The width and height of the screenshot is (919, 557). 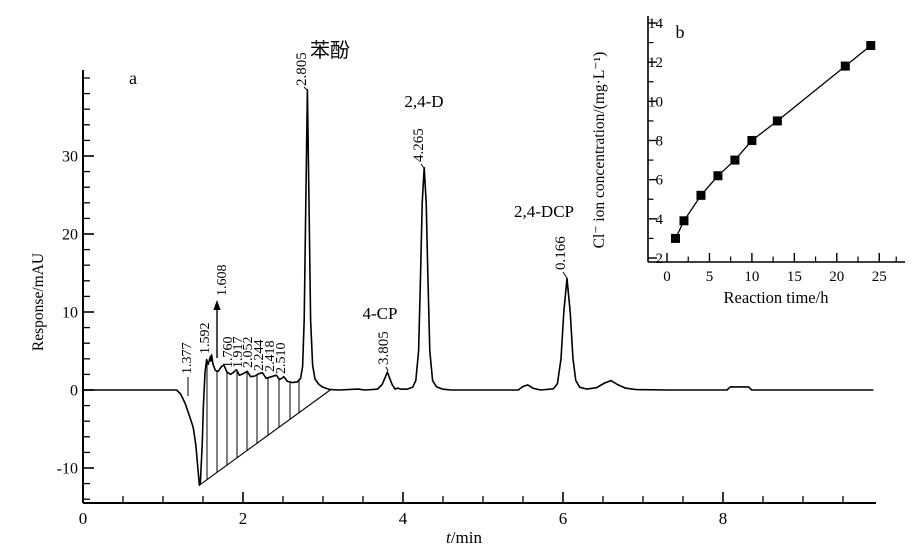 I want to click on inset-y-tick-label: 2, so click(x=660, y=259).